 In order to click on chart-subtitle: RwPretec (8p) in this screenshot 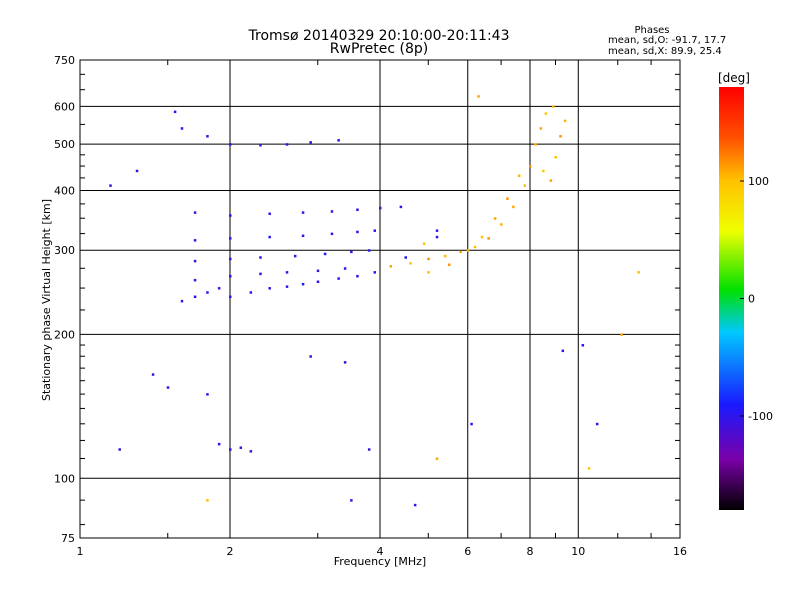, I will do `click(379, 49)`.